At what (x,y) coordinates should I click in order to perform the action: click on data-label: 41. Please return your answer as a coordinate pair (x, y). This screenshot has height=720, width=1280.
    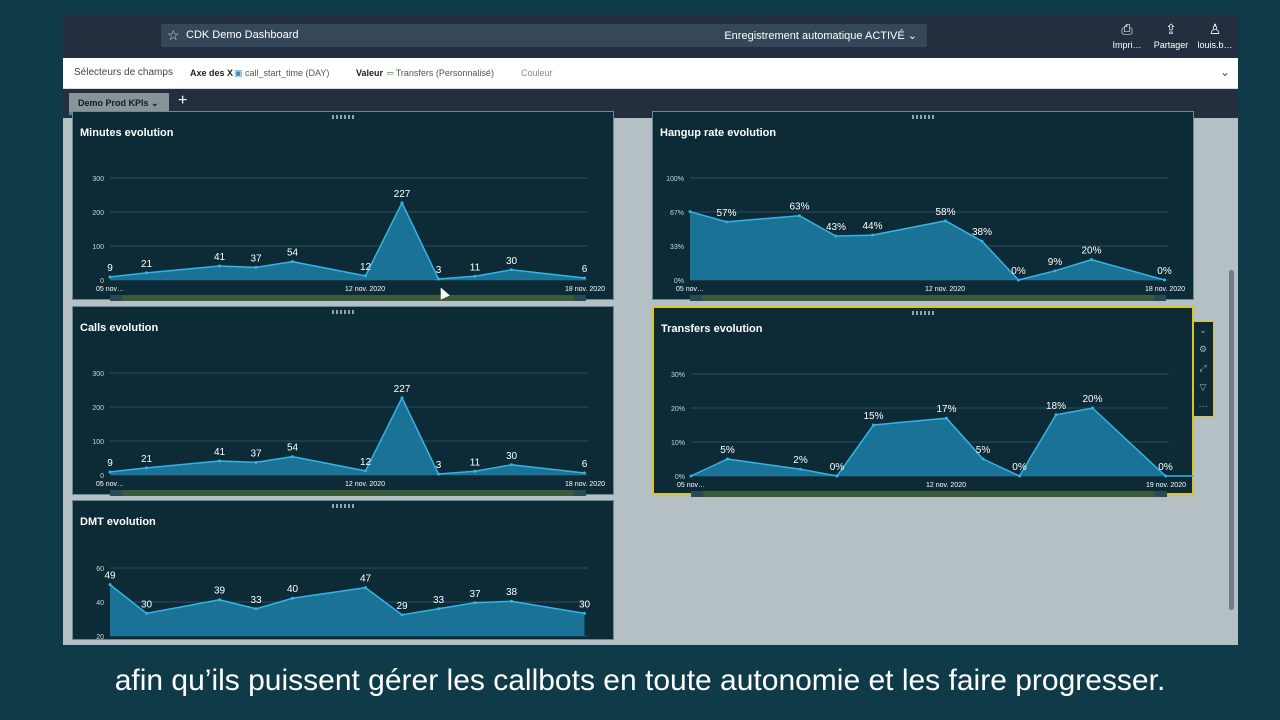
    Looking at the image, I should click on (220, 452).